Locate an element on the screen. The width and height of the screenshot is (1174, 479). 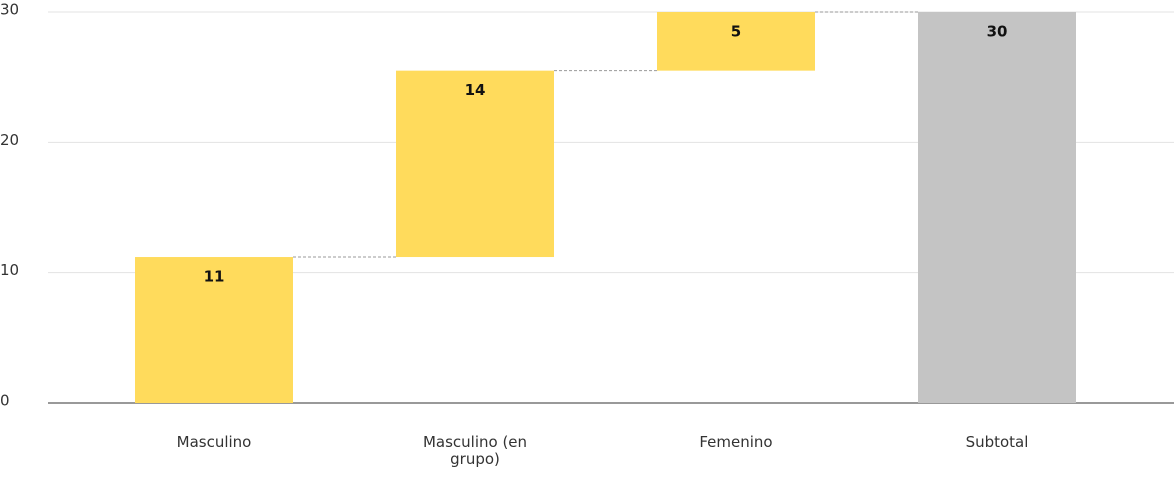
x-tick-label: Masculino is located at coordinates (214, 442).